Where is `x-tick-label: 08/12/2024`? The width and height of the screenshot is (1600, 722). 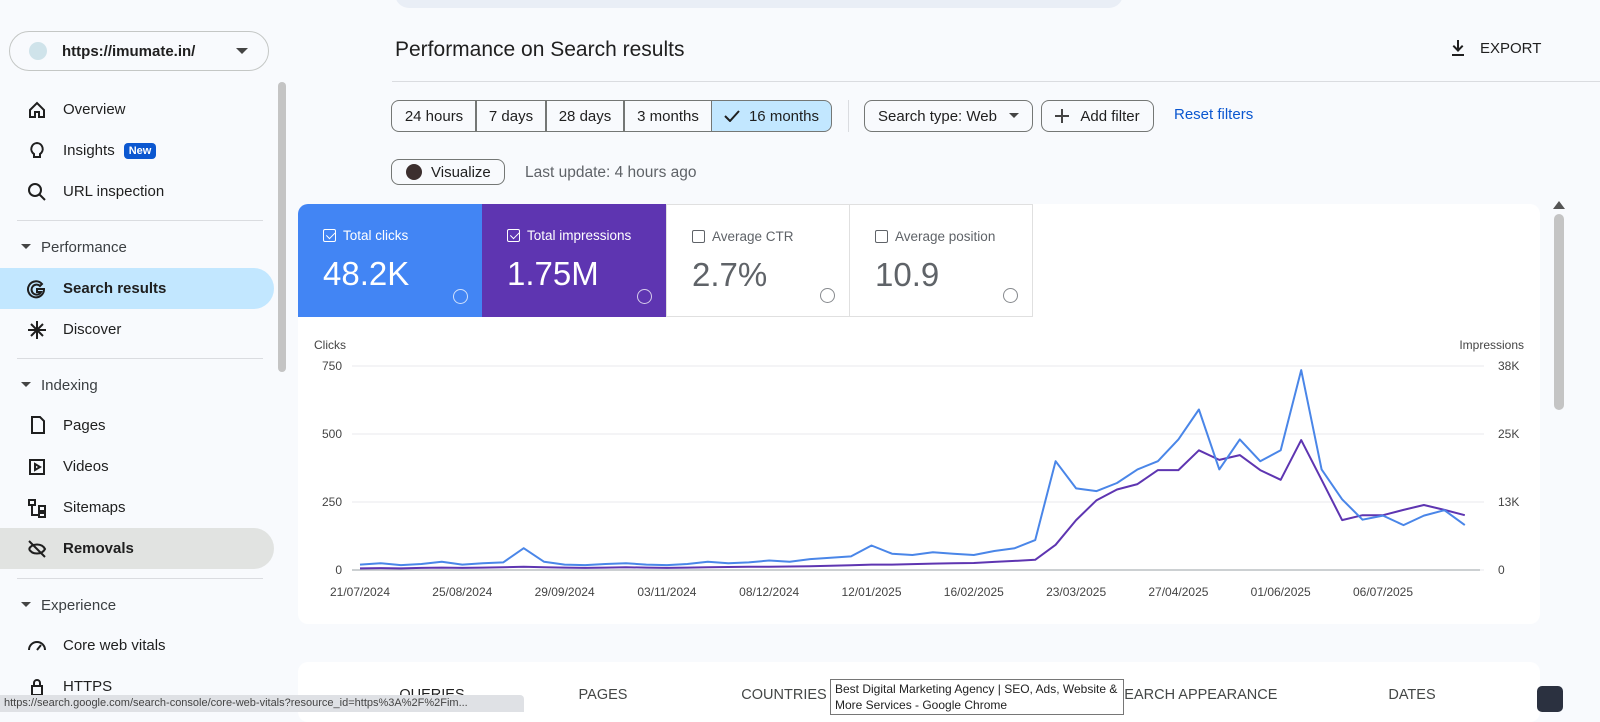
x-tick-label: 08/12/2024 is located at coordinates (769, 592).